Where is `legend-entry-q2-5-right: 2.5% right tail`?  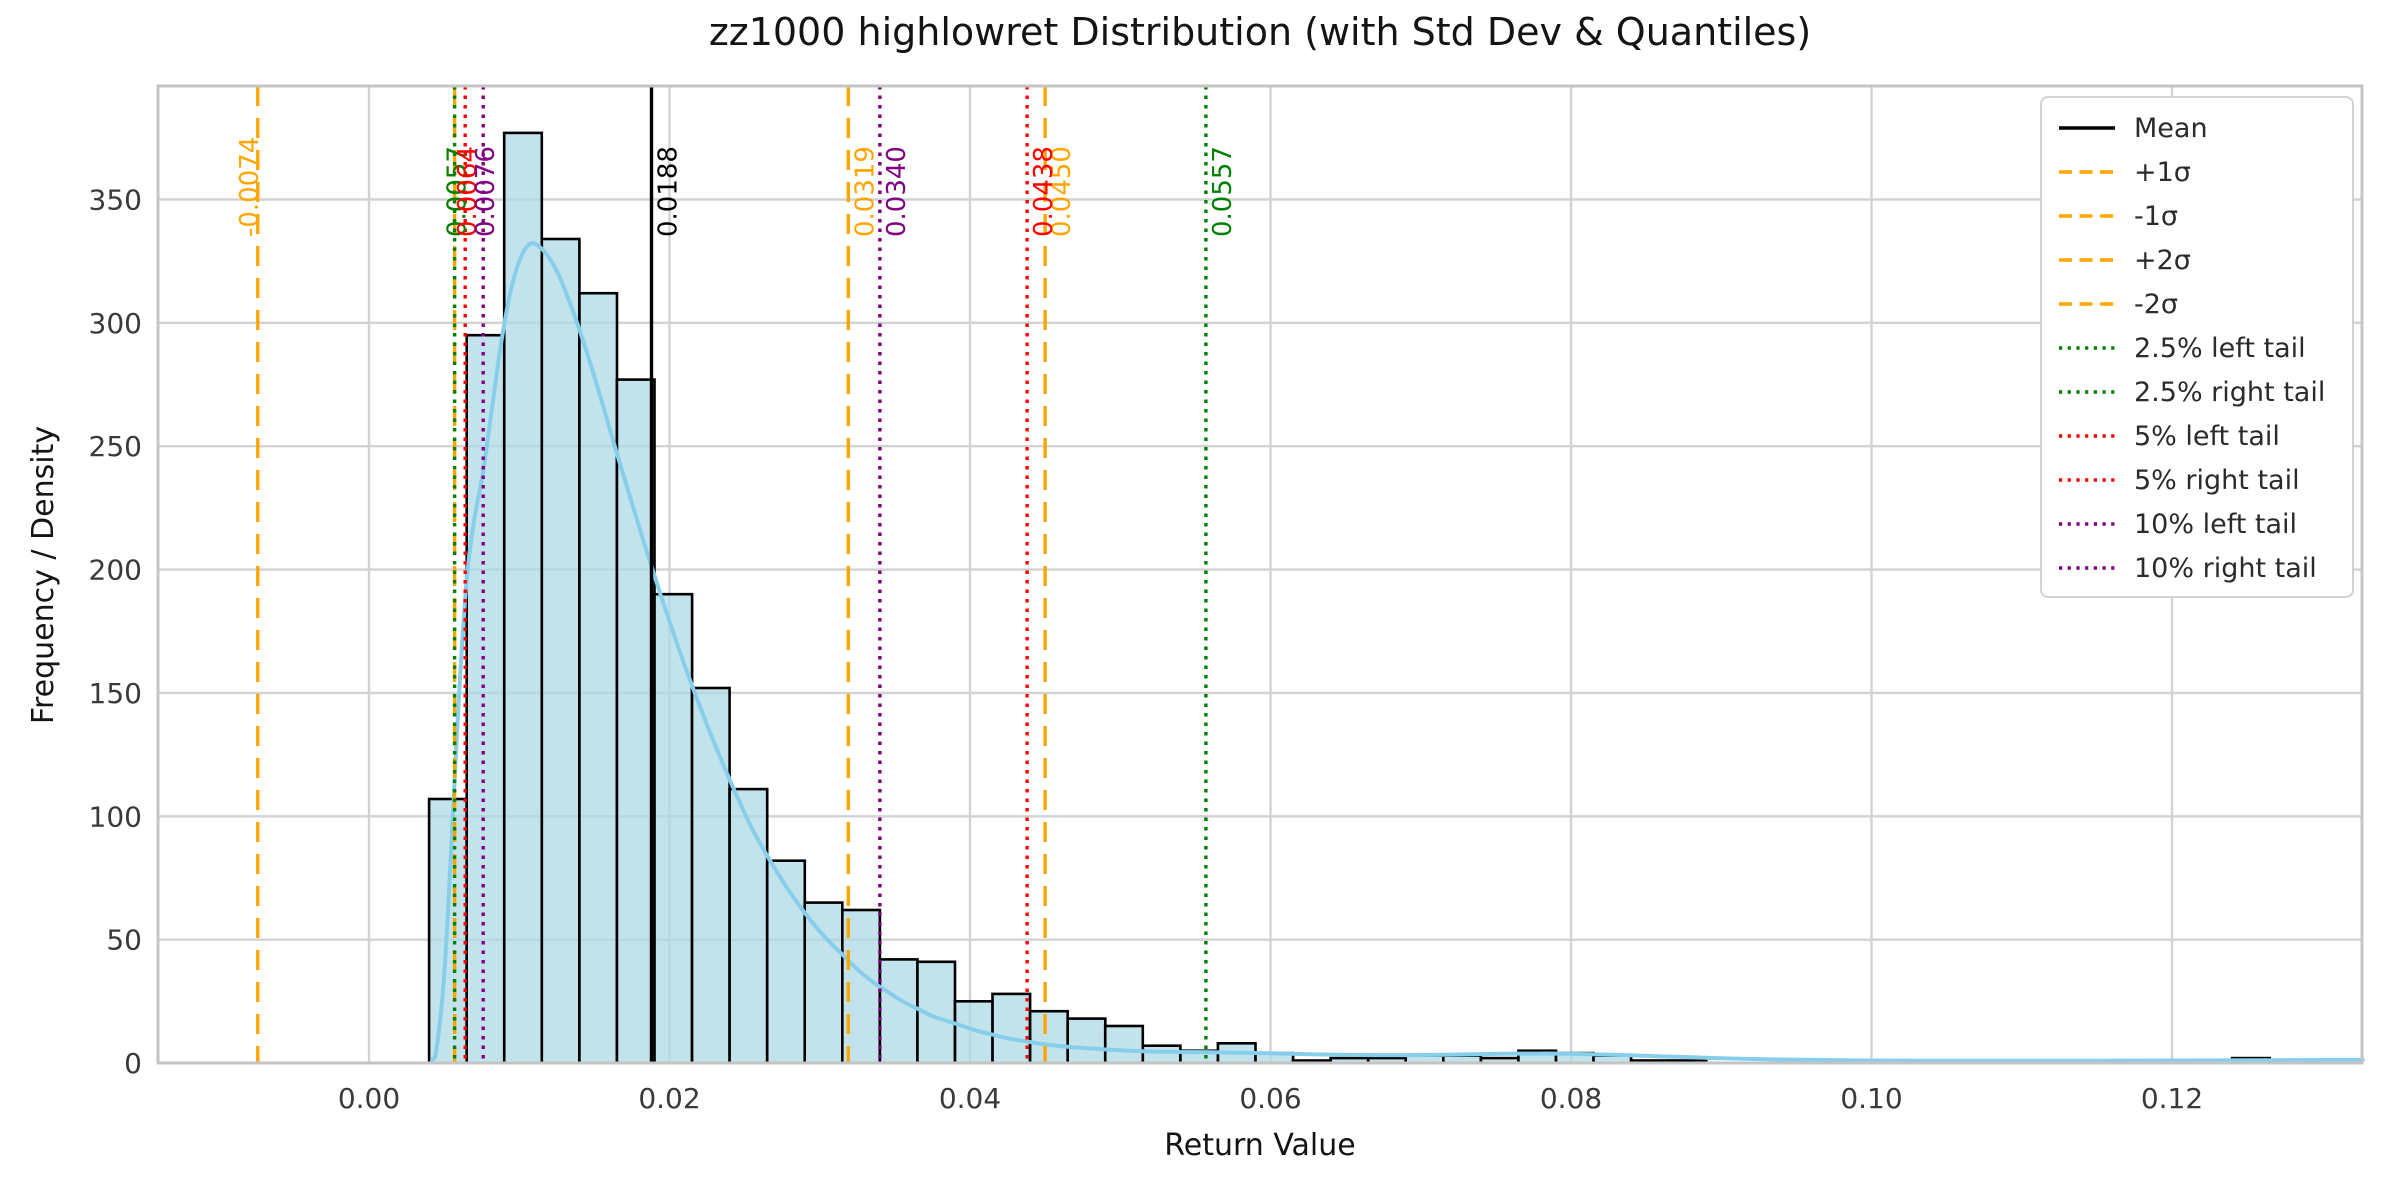
legend-entry-q2-5-right: 2.5% right tail is located at coordinates (2201, 392).